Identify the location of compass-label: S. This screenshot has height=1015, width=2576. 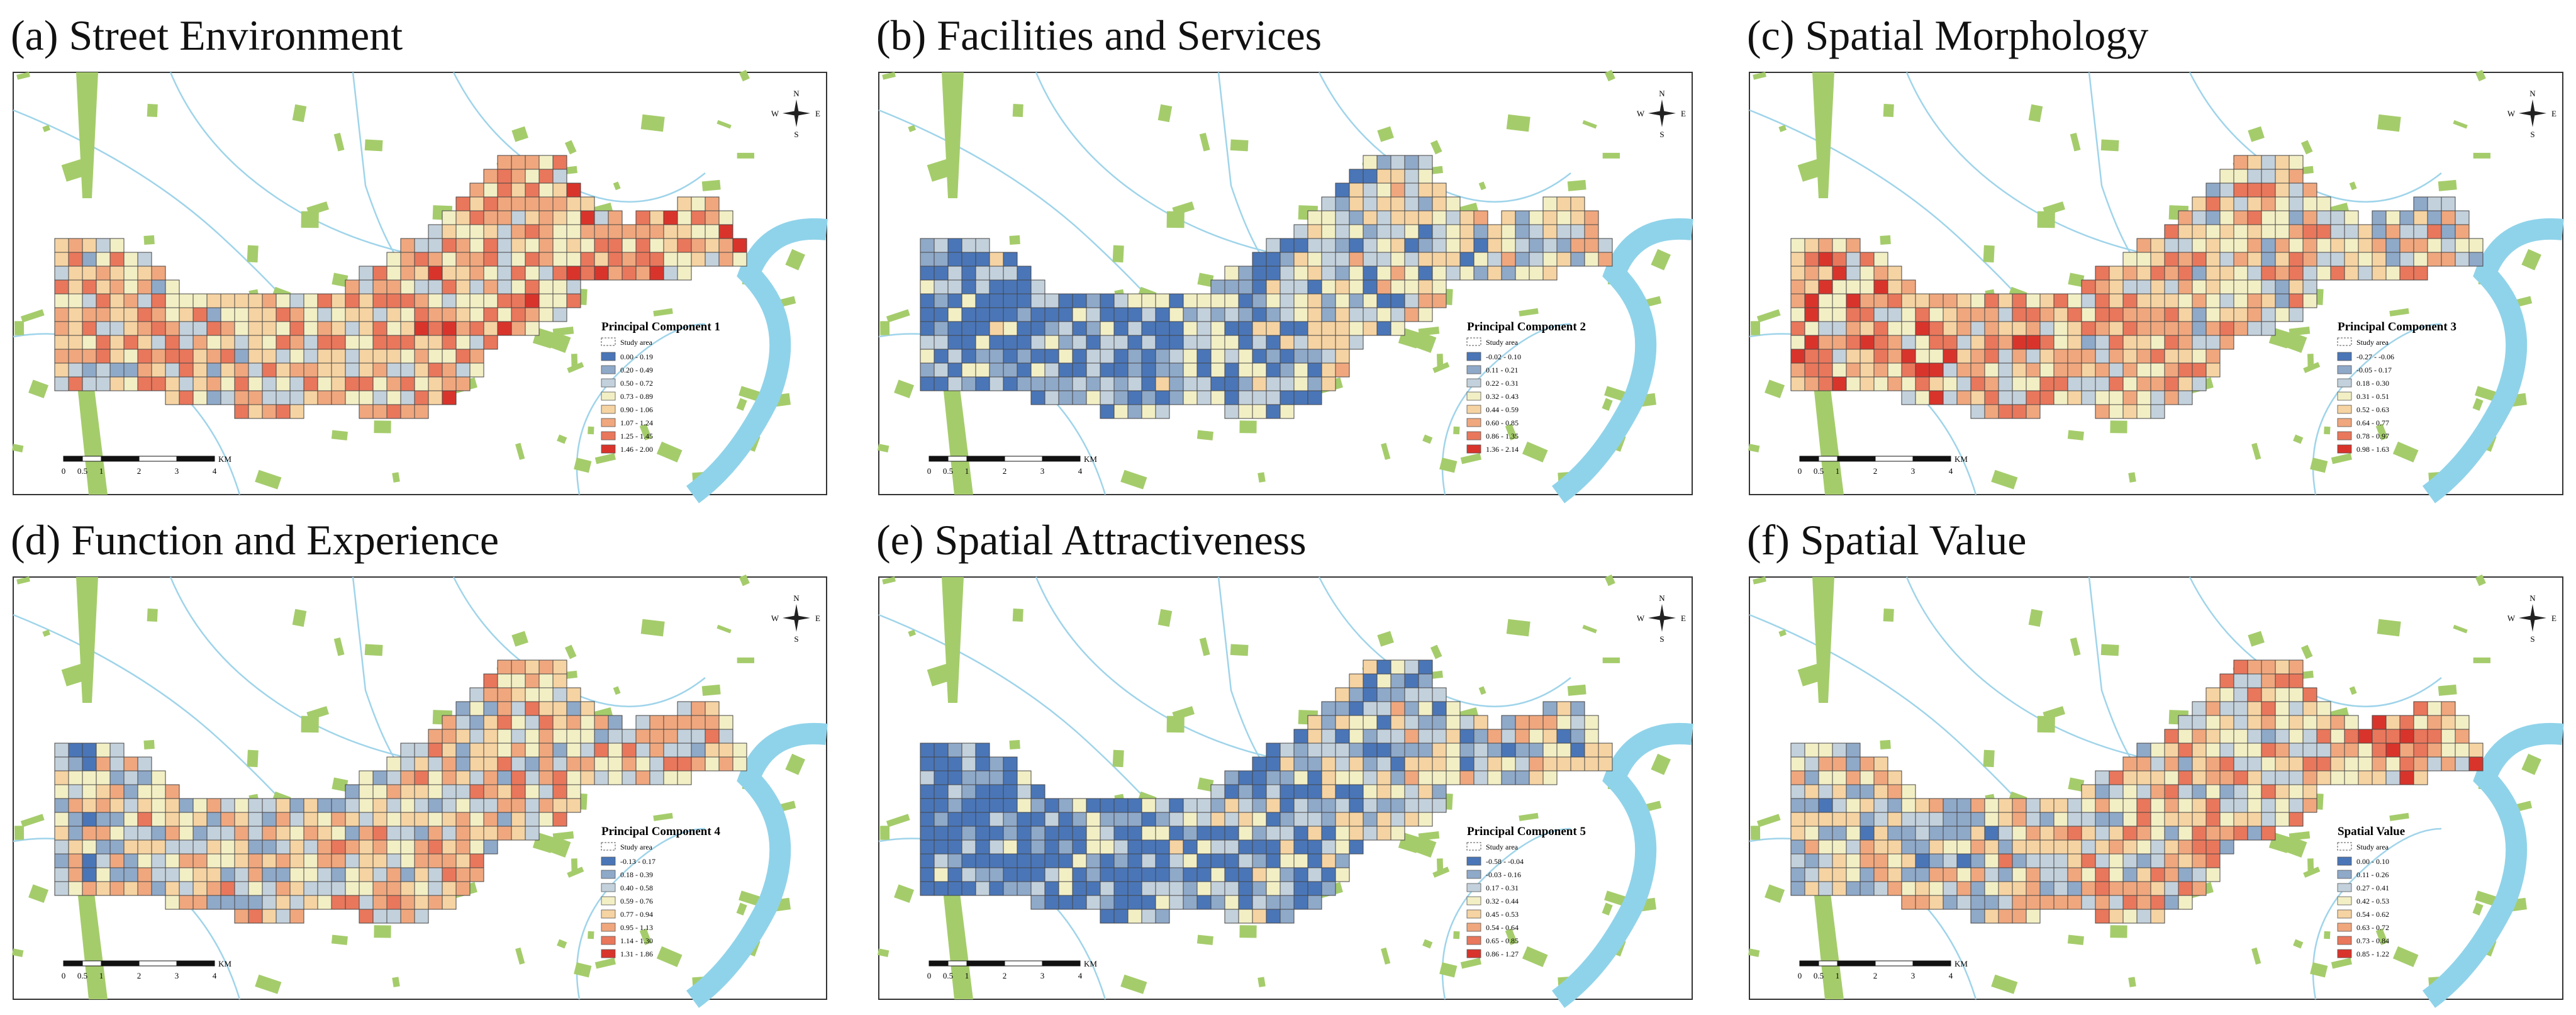
(796, 134).